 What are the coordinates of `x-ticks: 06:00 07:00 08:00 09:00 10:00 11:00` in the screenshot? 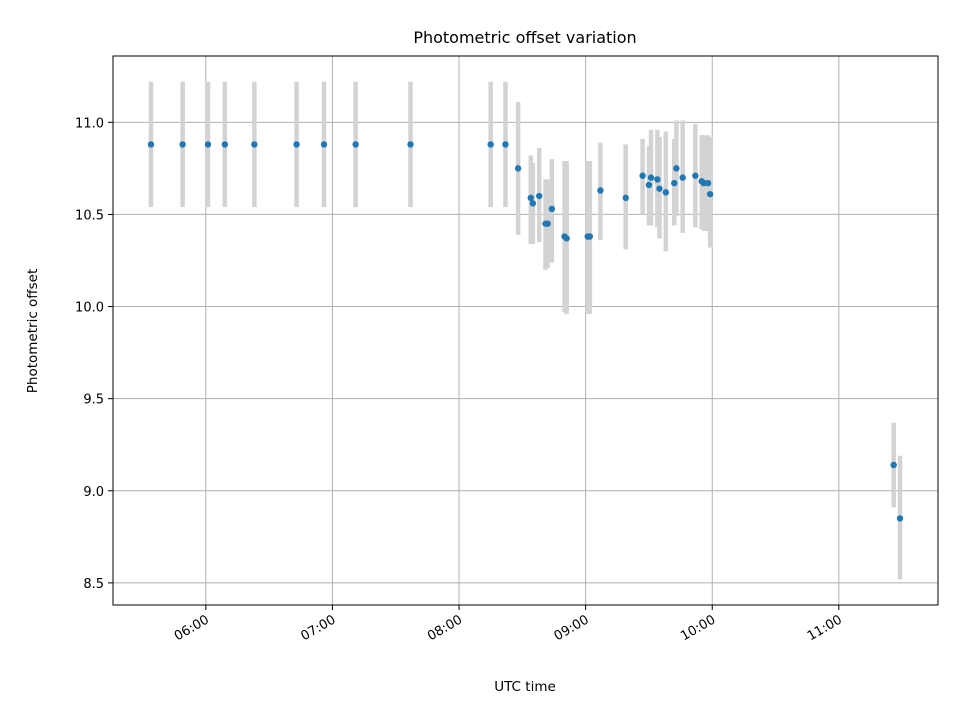 It's located at (508, 624).